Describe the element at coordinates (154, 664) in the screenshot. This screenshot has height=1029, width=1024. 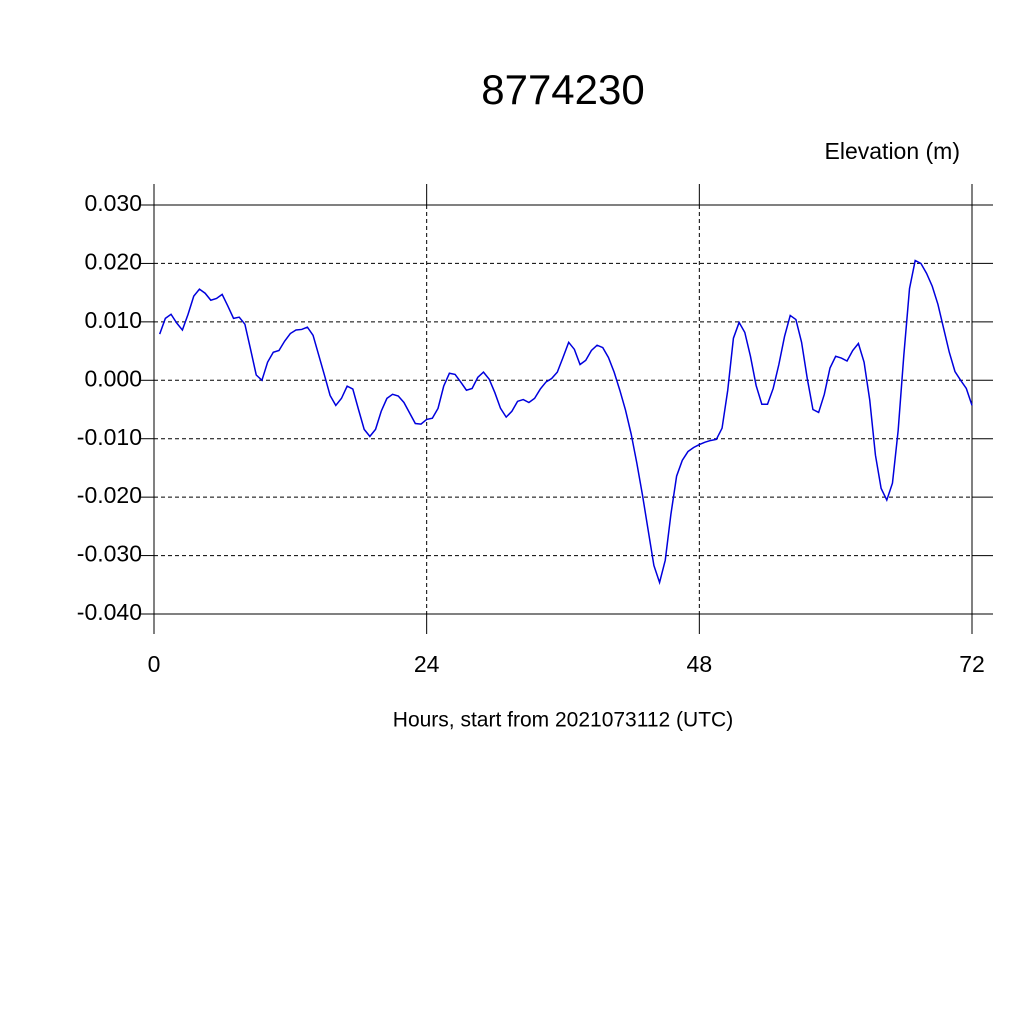
I see `x-tick-label: 0` at that location.